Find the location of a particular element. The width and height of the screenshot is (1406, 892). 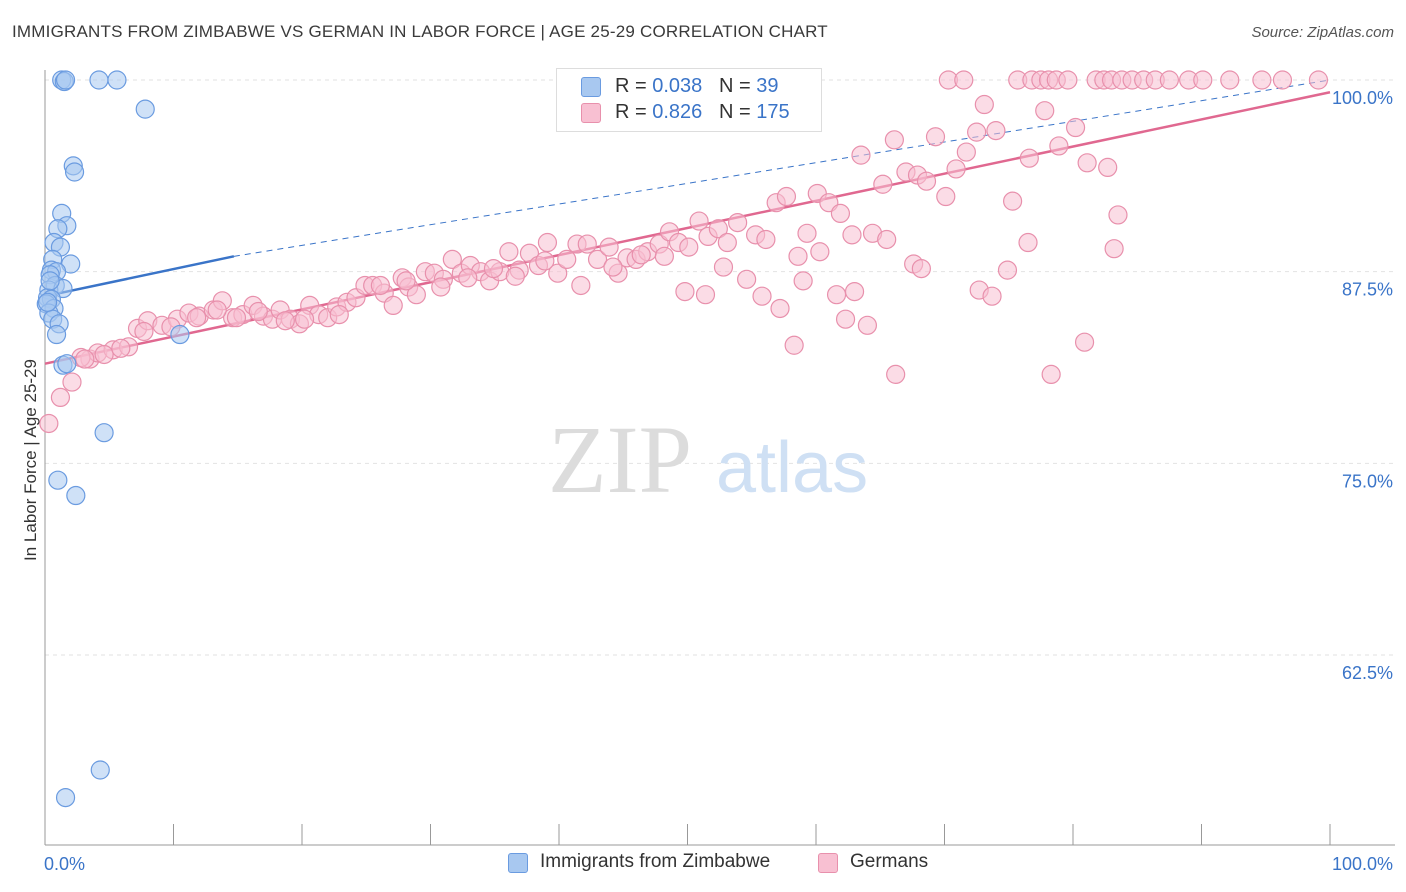

trend-line-zimbabwe is located at coordinates (139, 276).